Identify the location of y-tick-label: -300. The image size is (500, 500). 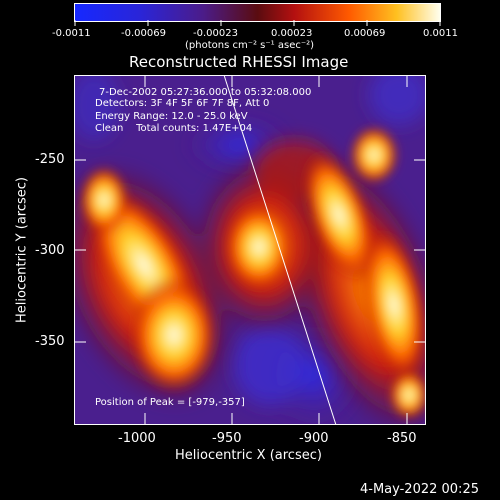
(50, 250).